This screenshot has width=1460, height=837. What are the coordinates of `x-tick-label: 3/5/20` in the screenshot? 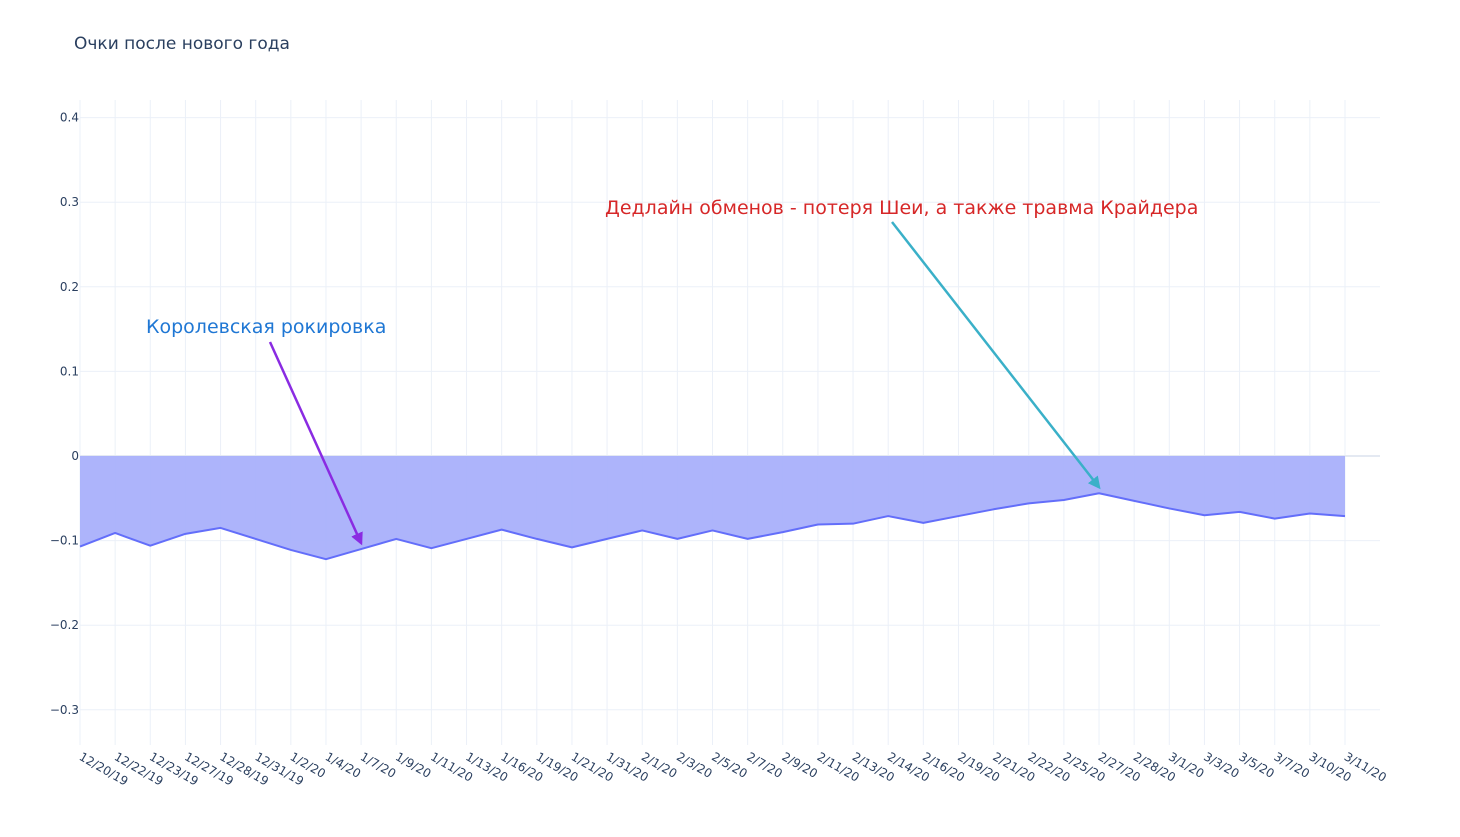 It's located at (1256, 764).